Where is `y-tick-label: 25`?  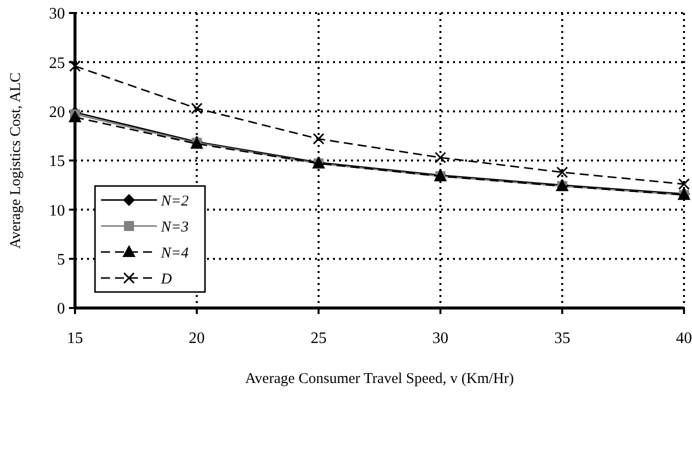 y-tick-label: 25 is located at coordinates (57, 63).